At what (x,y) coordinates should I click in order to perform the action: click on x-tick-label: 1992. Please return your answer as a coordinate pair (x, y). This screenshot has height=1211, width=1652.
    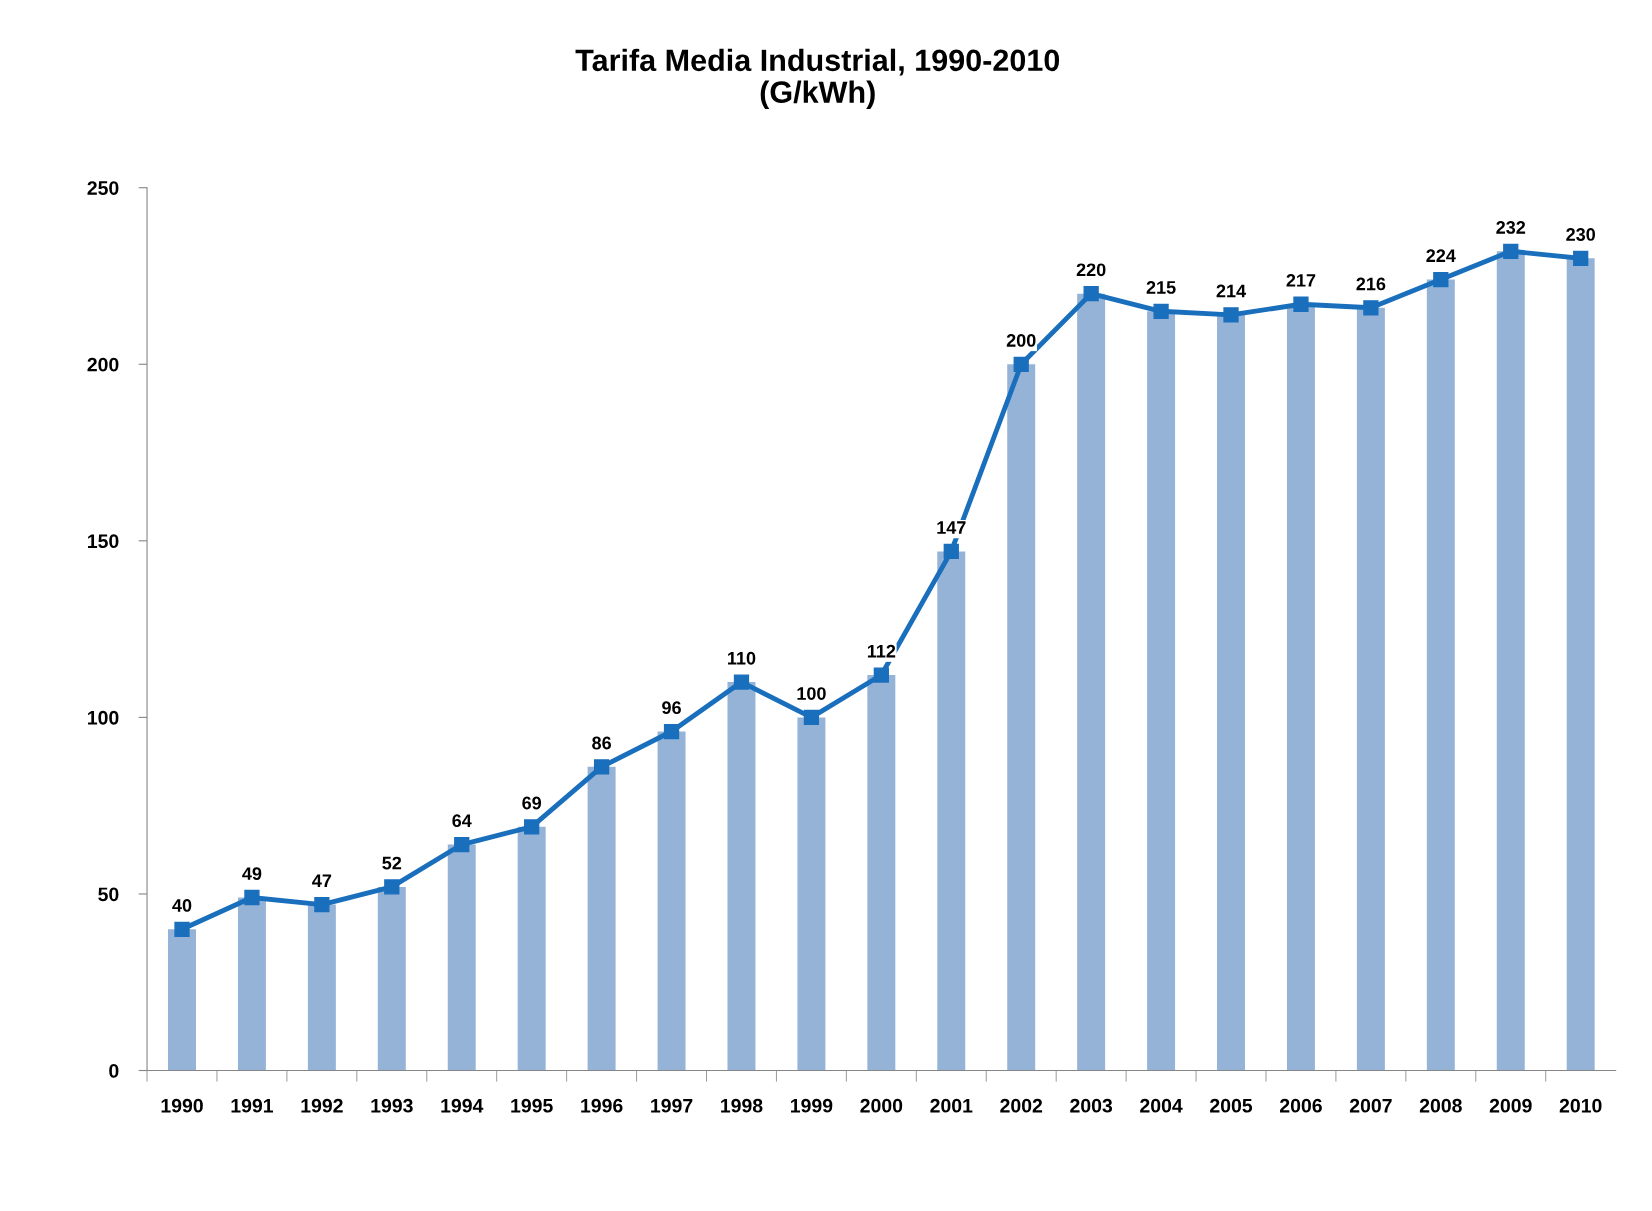
    Looking at the image, I should click on (322, 1105).